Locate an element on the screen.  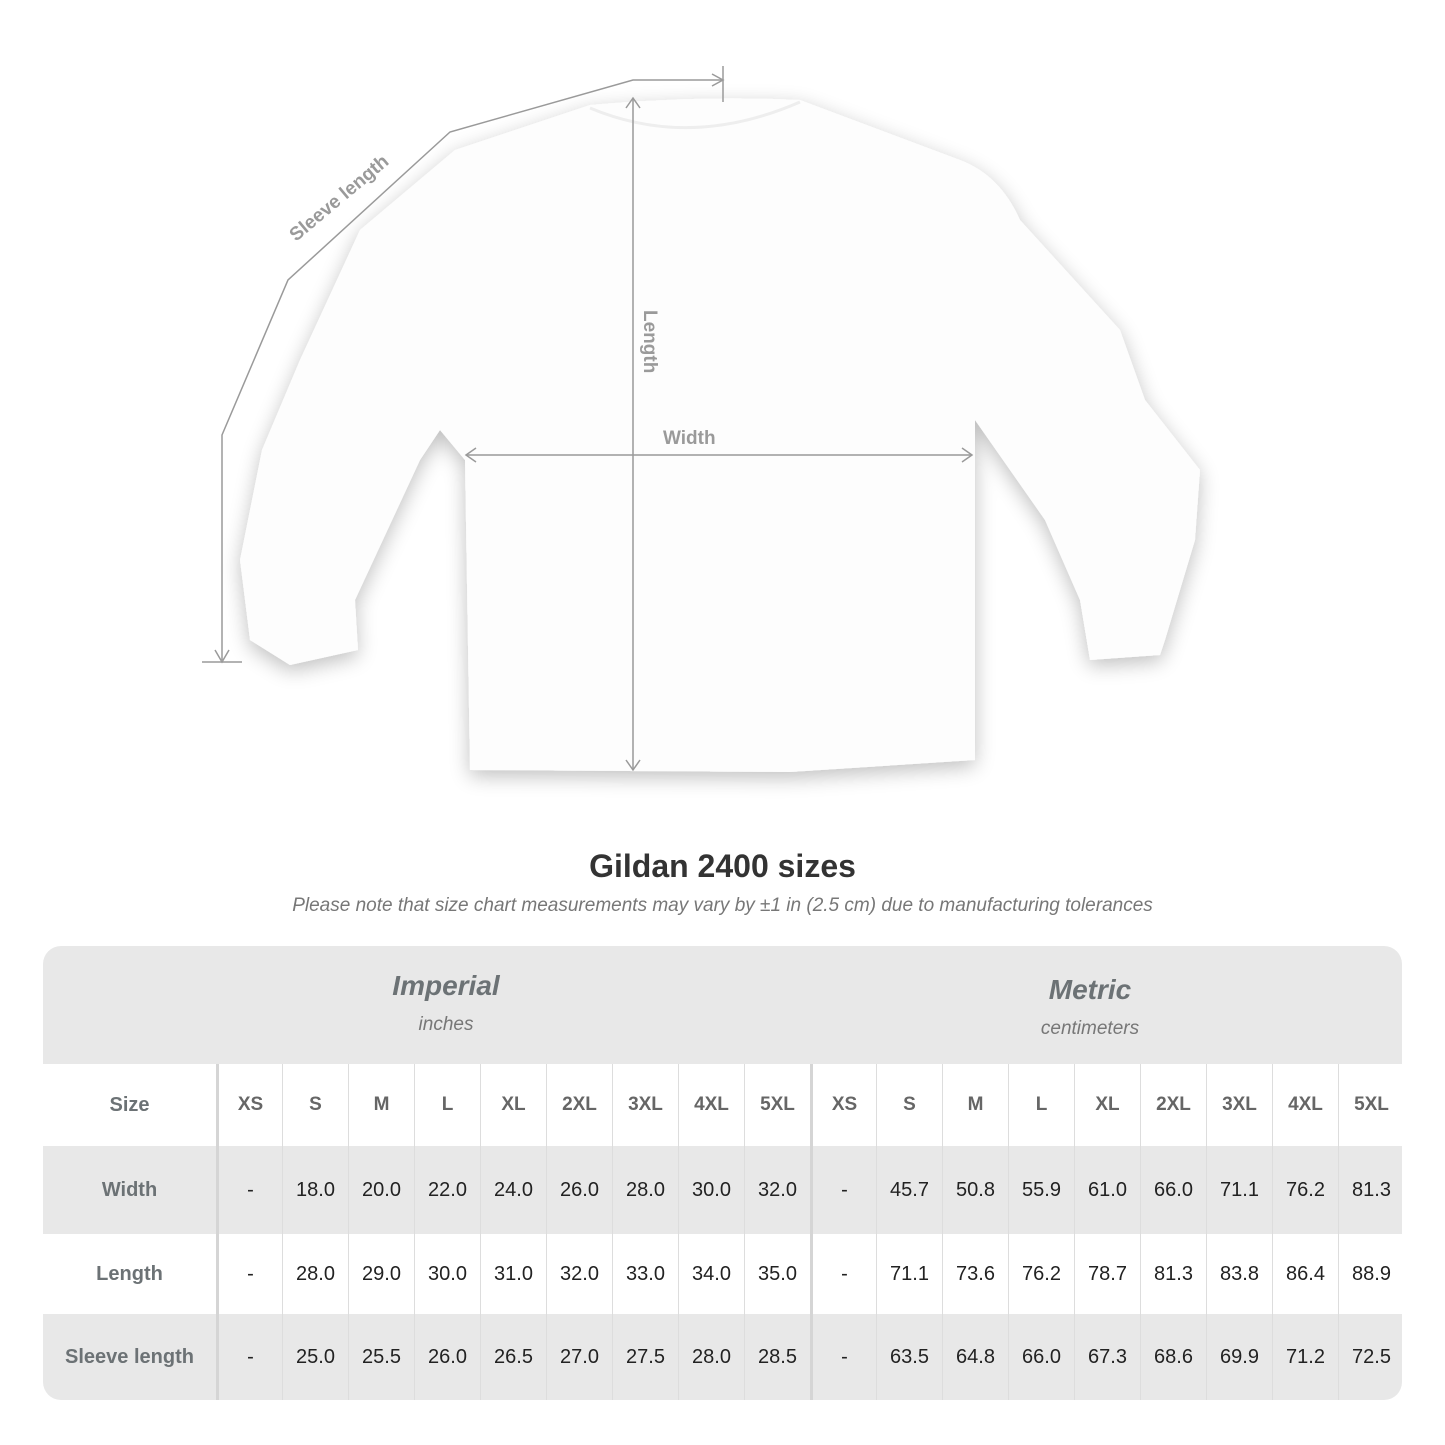
imperial-size-2xl: 2XL is located at coordinates (579, 1105).